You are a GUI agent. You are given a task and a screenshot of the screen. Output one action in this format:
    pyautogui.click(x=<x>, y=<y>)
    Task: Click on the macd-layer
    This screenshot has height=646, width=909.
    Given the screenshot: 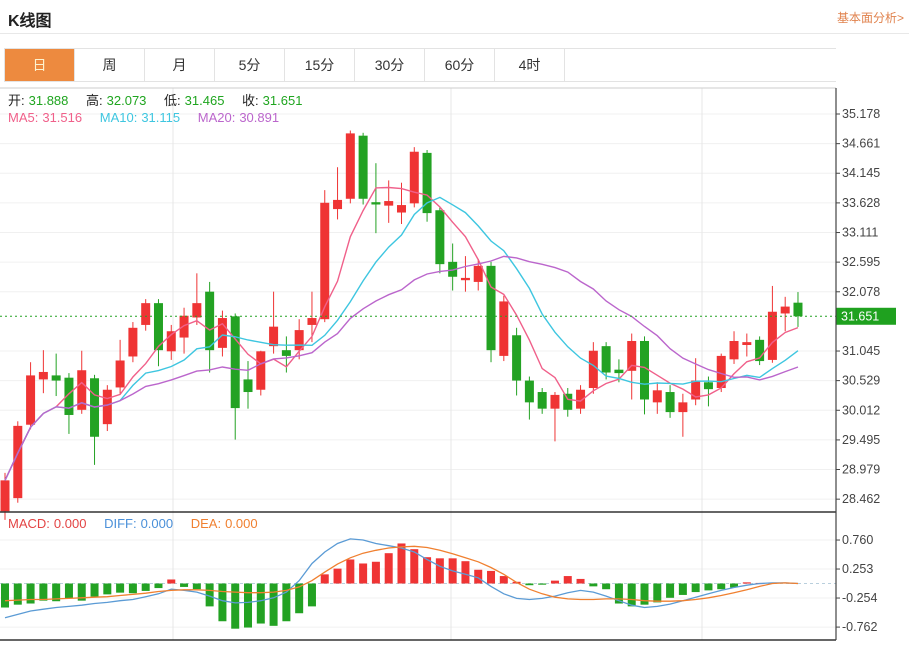 What is the action you would take?
    pyautogui.click(x=400, y=583)
    